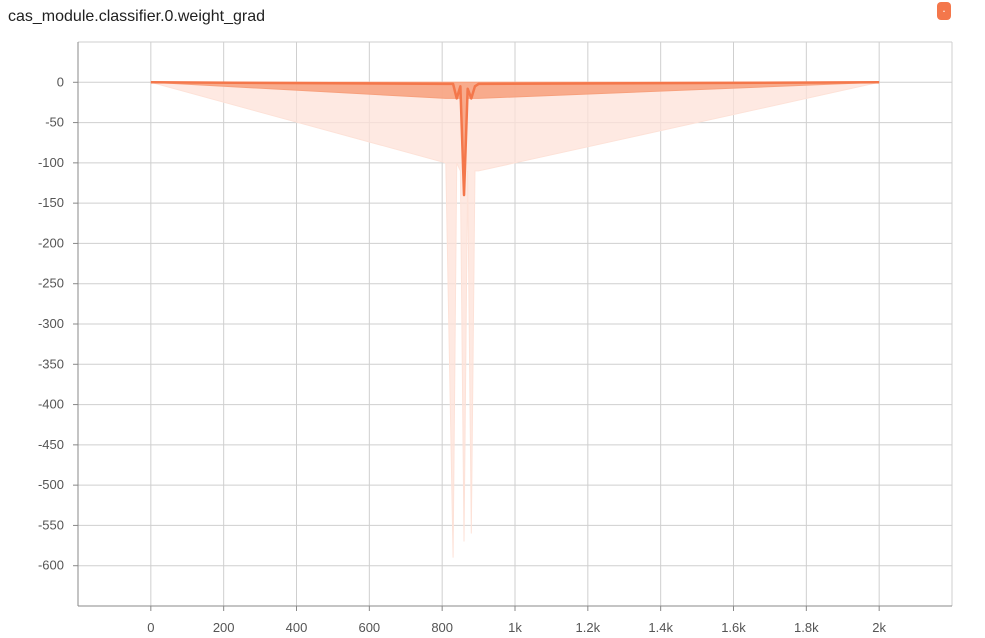 This screenshot has height=638, width=985. I want to click on y-tick-label: -450, so click(51, 444).